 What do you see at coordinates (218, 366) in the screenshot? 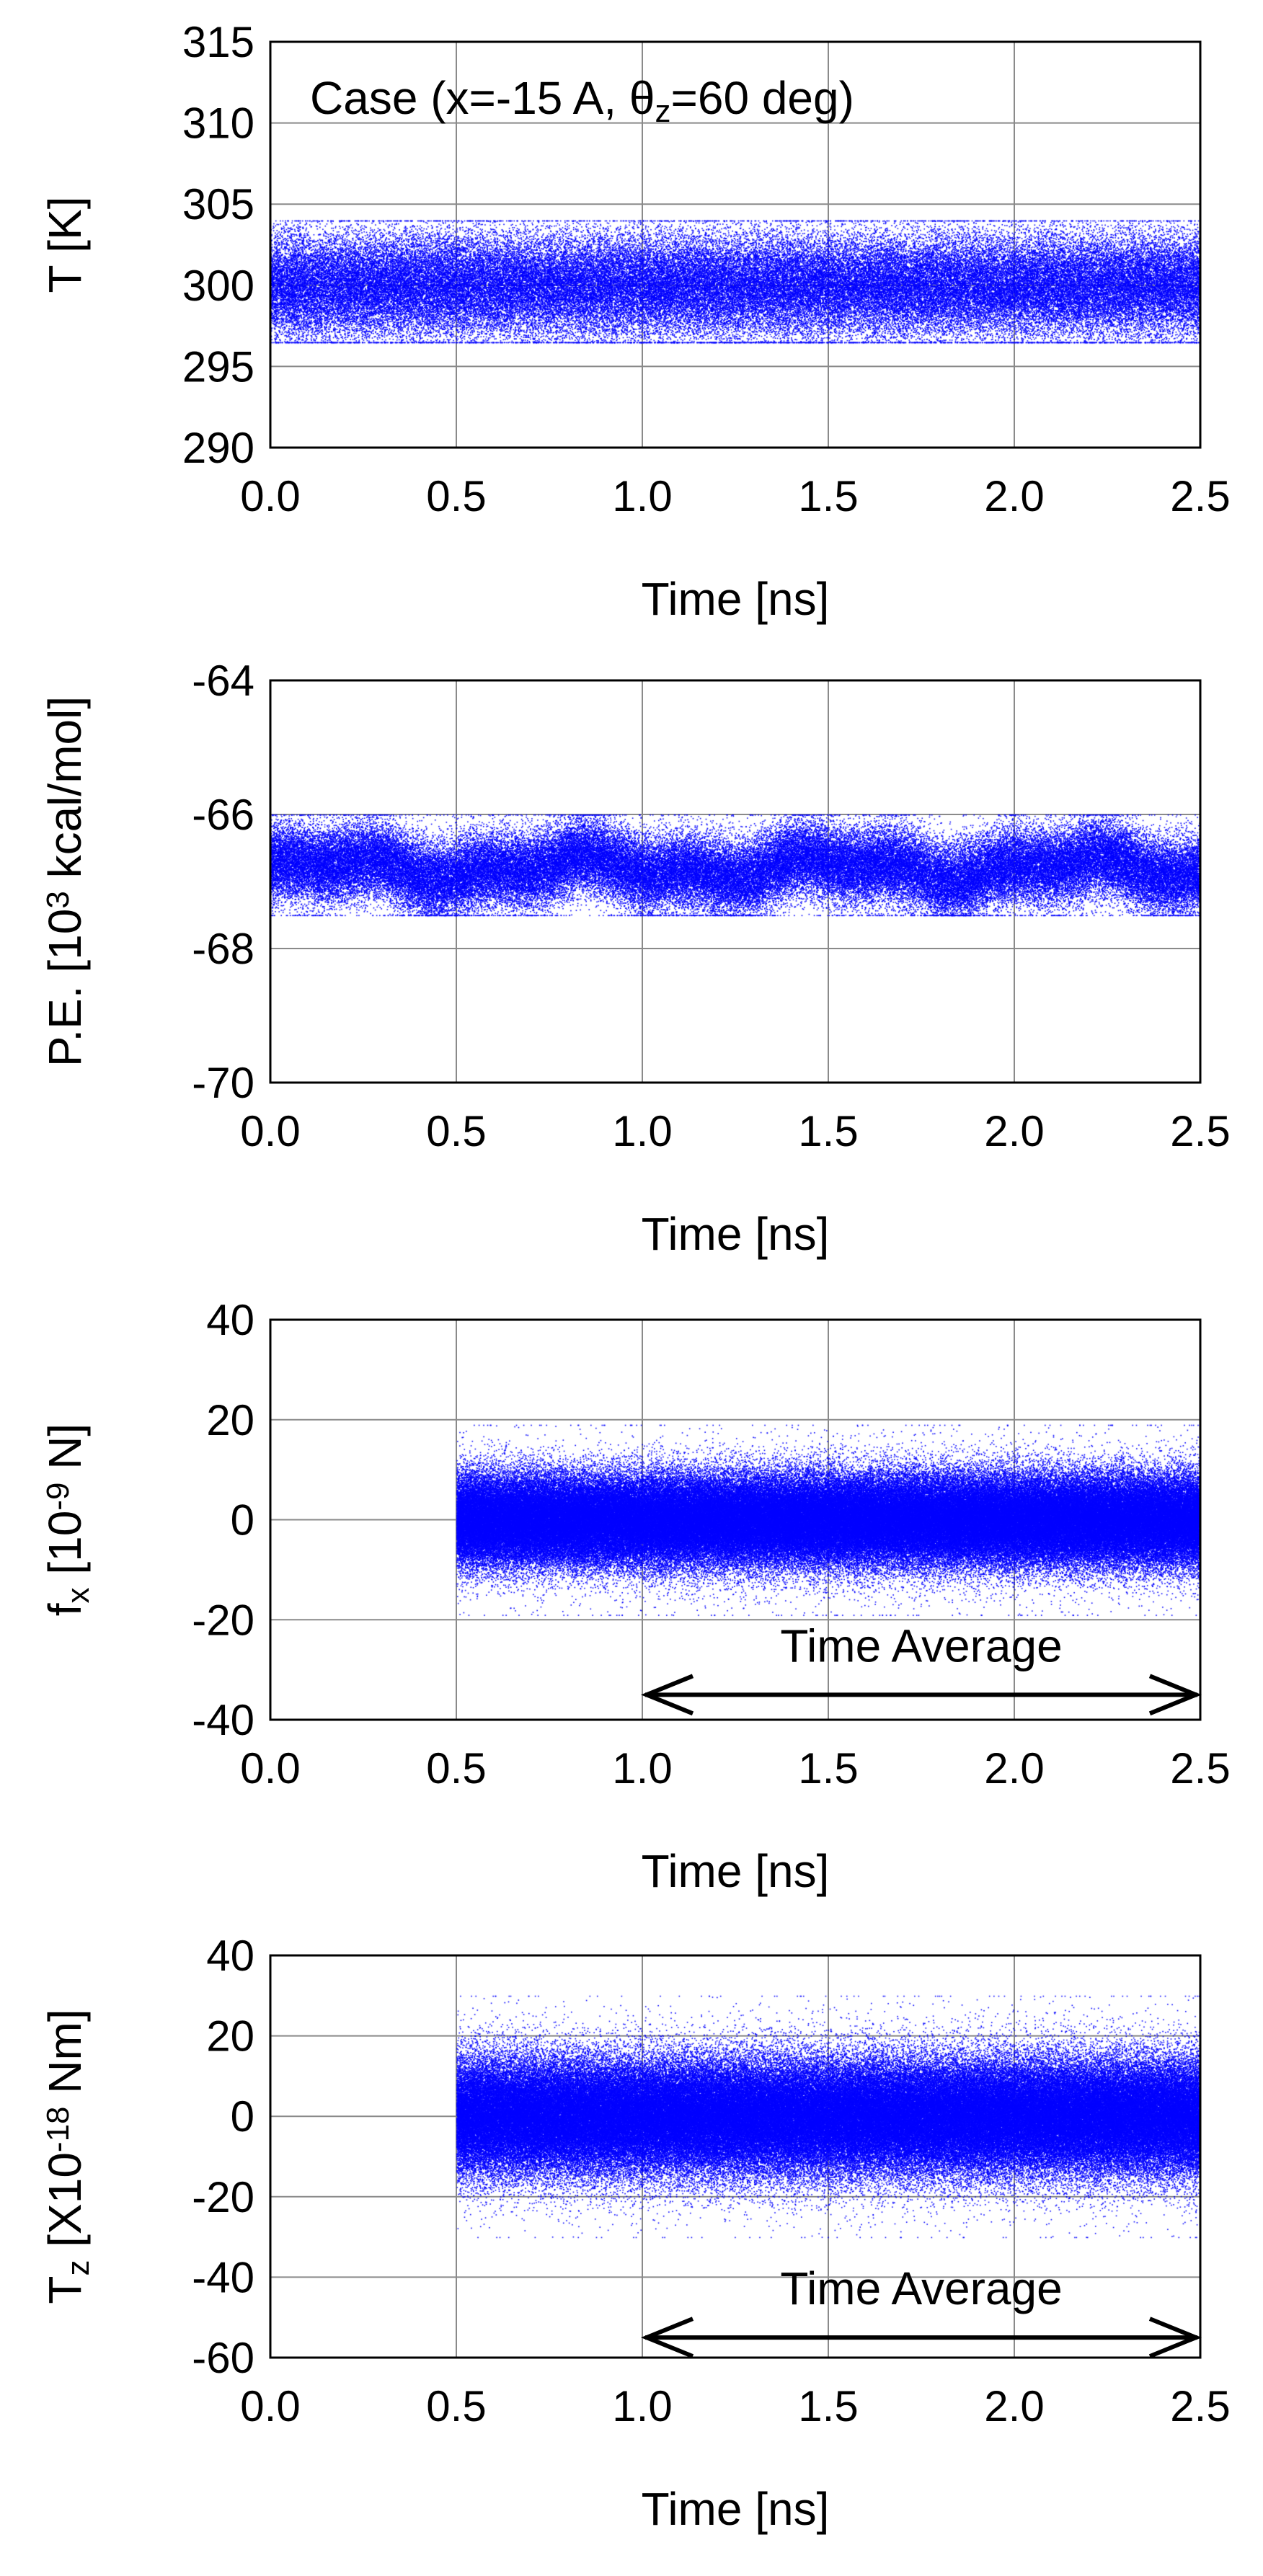
I see `y-tick-label: 295` at bounding box center [218, 366].